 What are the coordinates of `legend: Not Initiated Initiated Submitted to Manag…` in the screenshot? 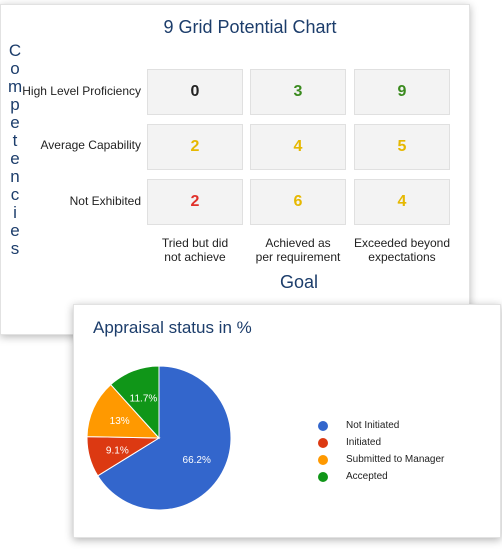 It's located at (381, 451).